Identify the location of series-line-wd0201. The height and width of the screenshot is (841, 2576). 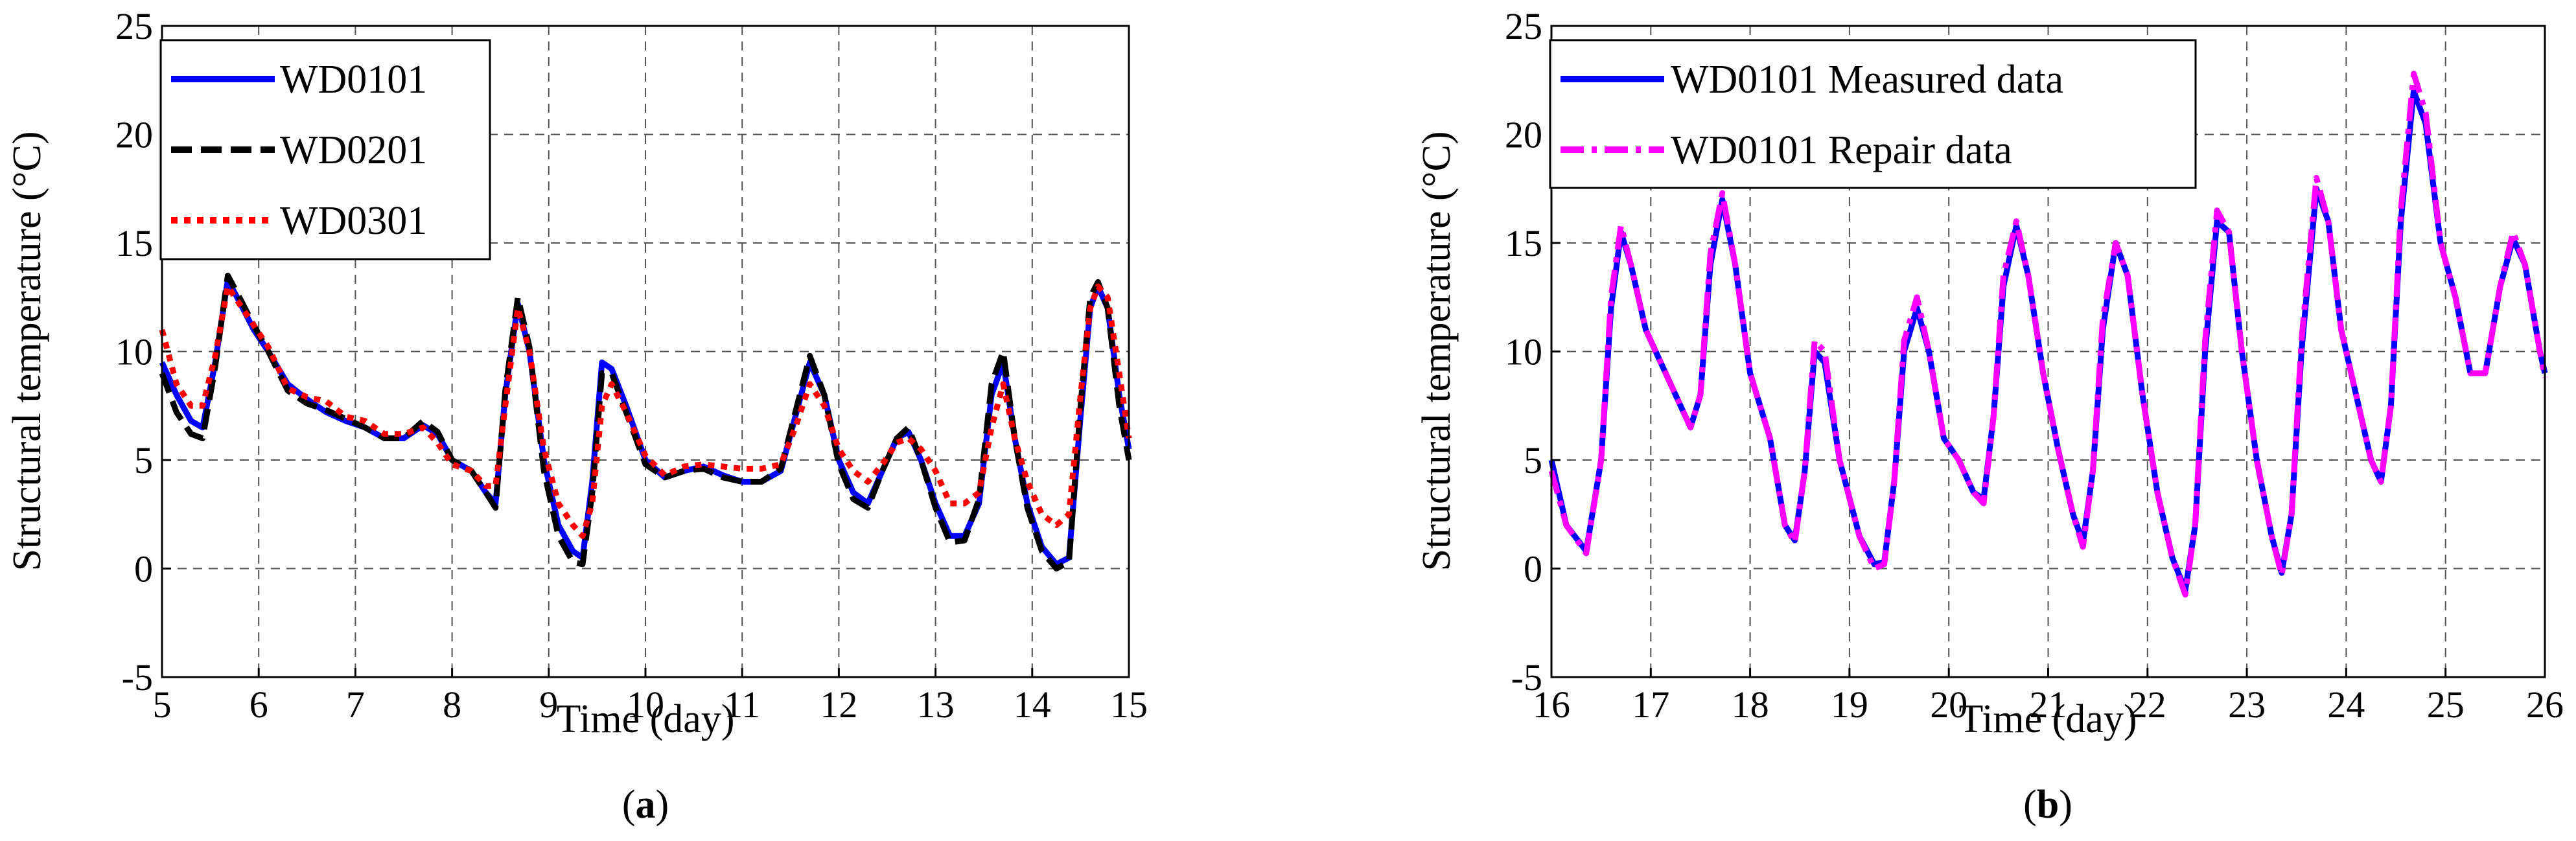
(646, 421).